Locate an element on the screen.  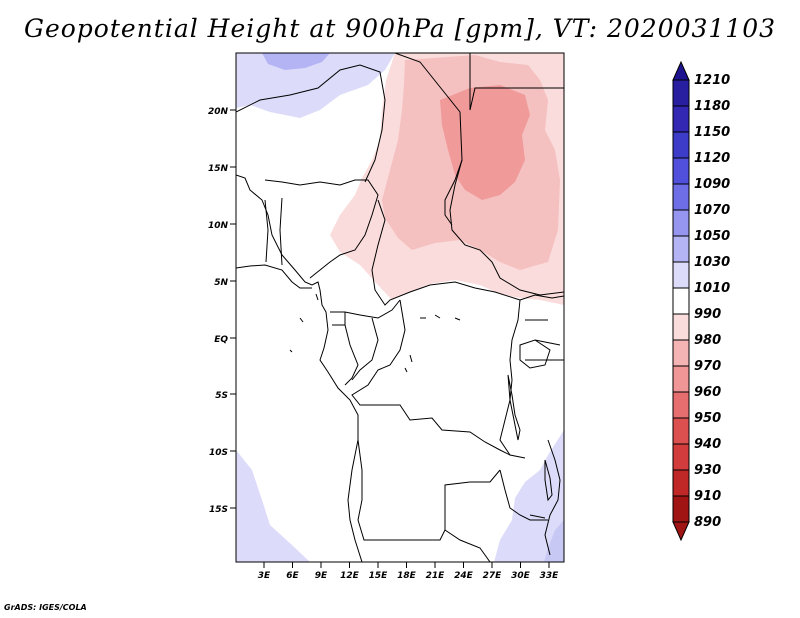
lon-label: 6E is located at coordinates (292, 576).